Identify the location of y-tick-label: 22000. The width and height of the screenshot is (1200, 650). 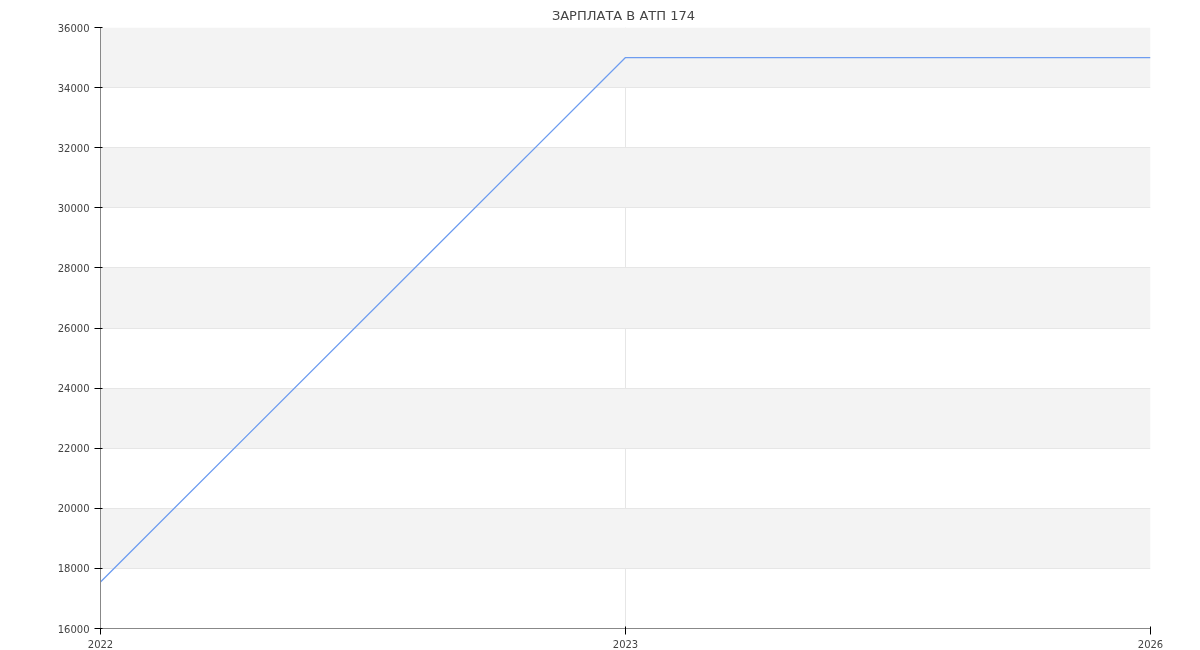
(73, 449).